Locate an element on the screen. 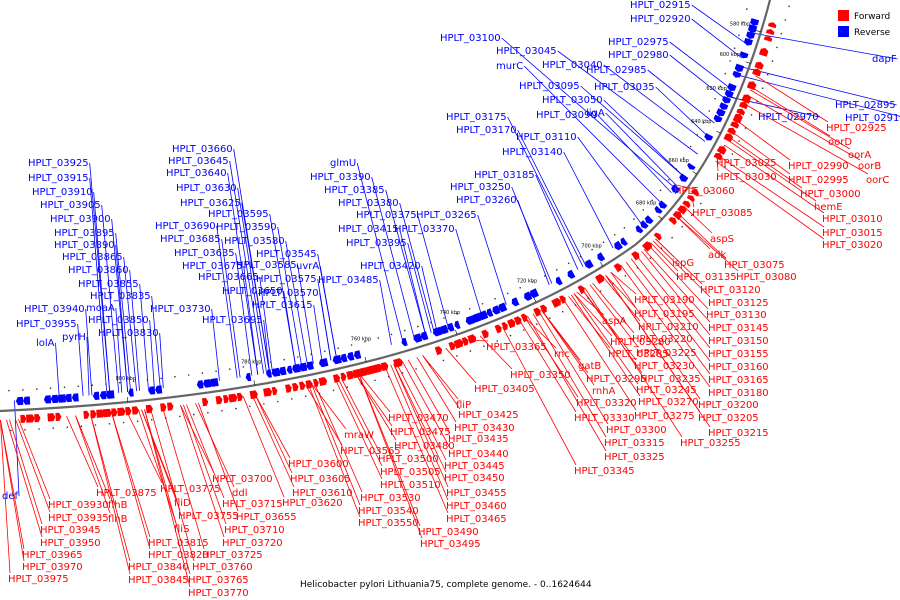 The image size is (900, 600). forward-gene-label: HPLT_03165 is located at coordinates (738, 380).